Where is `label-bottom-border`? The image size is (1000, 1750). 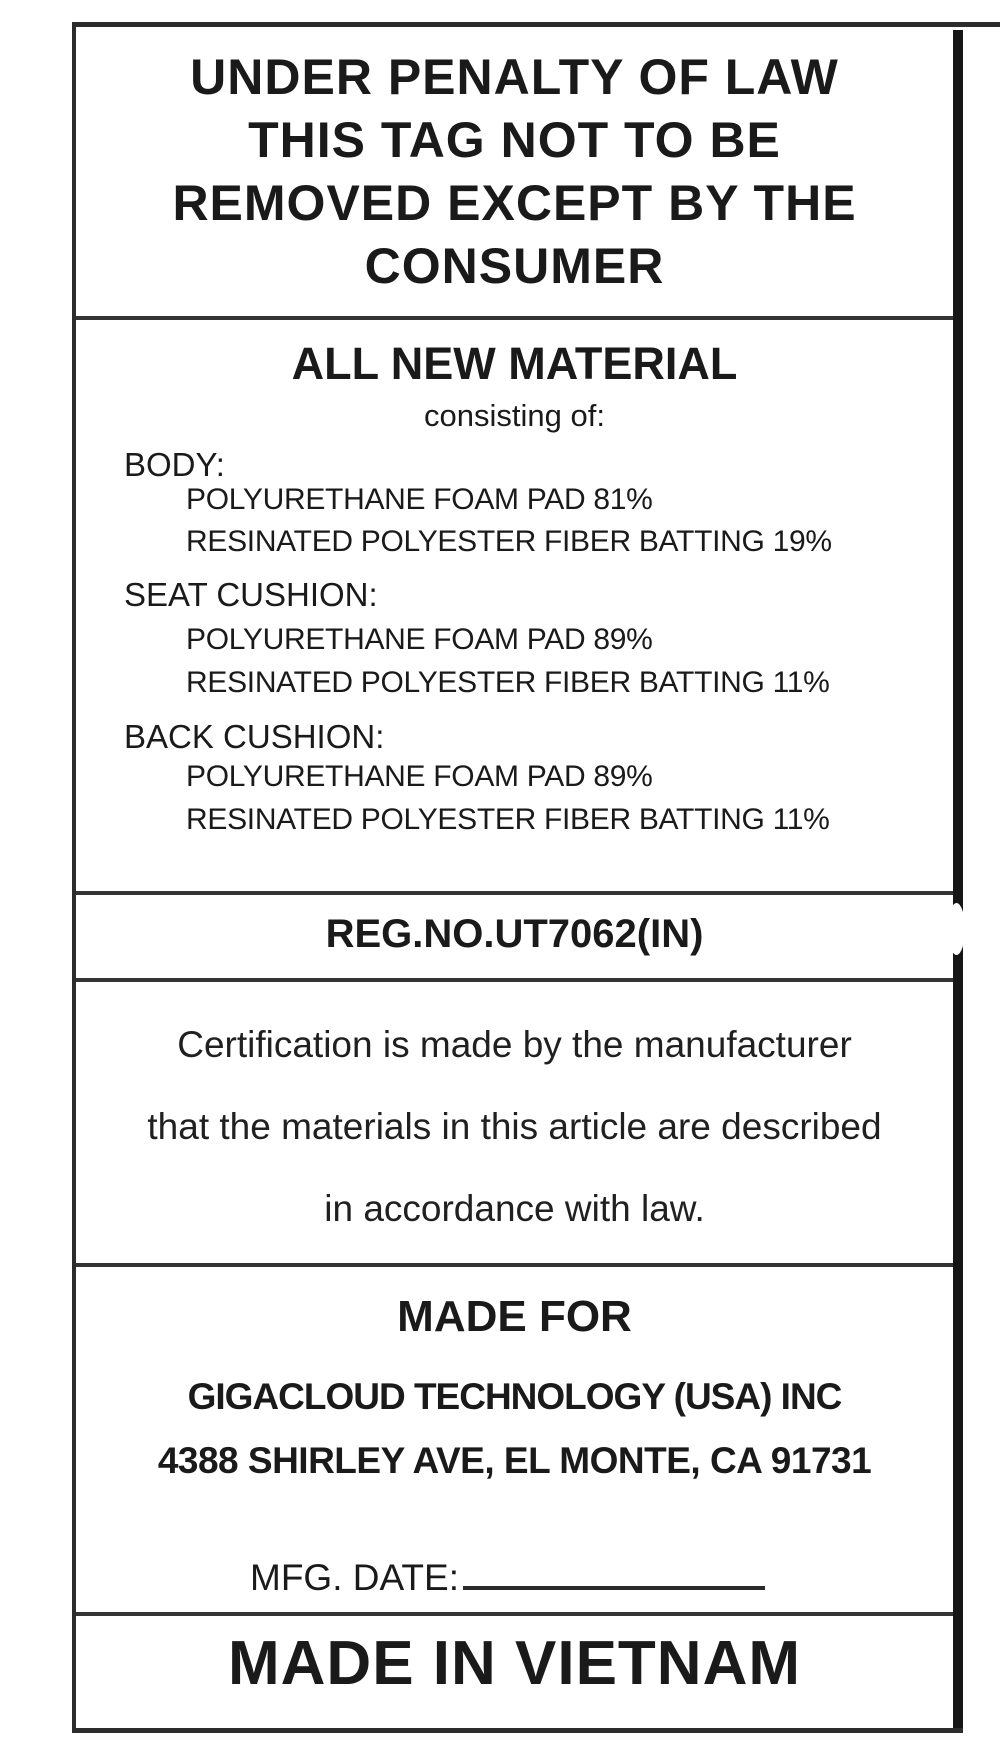 label-bottom-border is located at coordinates (517, 1730).